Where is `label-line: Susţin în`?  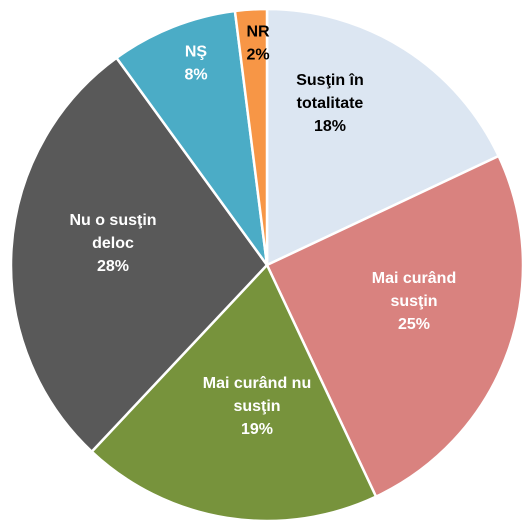
label-line: Susţin în is located at coordinates (330, 80).